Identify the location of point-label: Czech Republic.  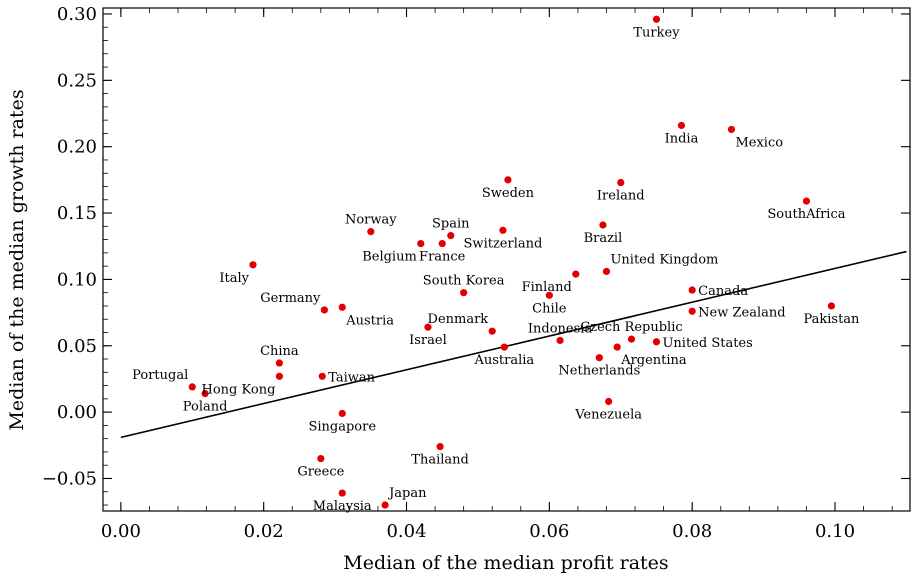
(631, 327).